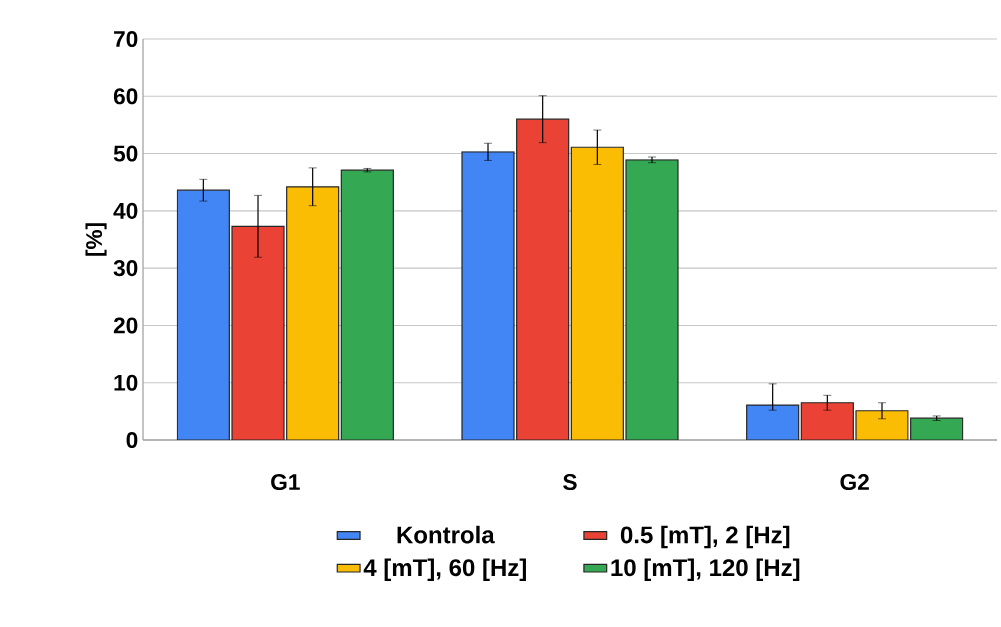 The image size is (1001, 627). Describe the element at coordinates (125, 153) in the screenshot. I see `y-tick-label: 50` at that location.